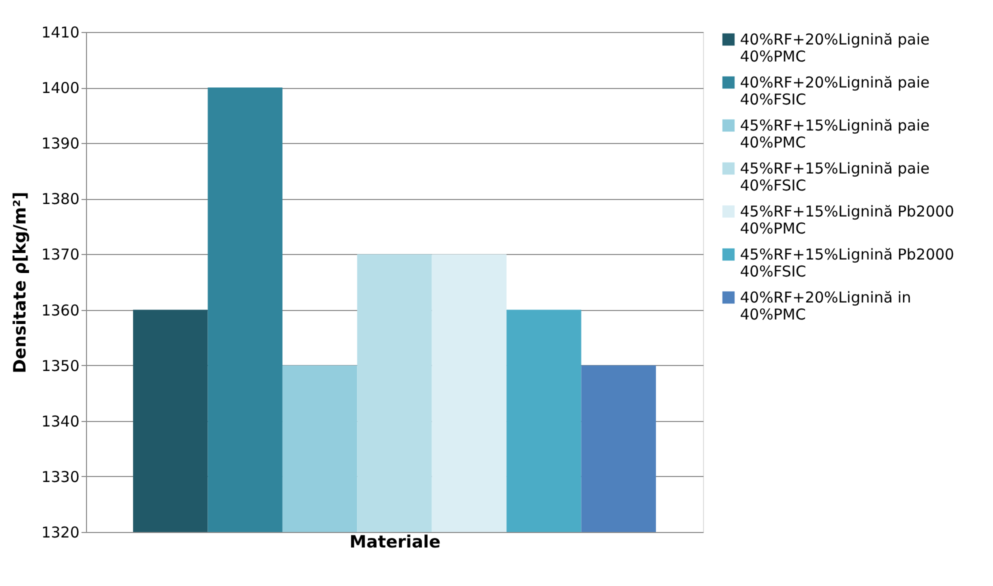  What do you see at coordinates (60, 421) in the screenshot?
I see `y-tick-label: 1340` at bounding box center [60, 421].